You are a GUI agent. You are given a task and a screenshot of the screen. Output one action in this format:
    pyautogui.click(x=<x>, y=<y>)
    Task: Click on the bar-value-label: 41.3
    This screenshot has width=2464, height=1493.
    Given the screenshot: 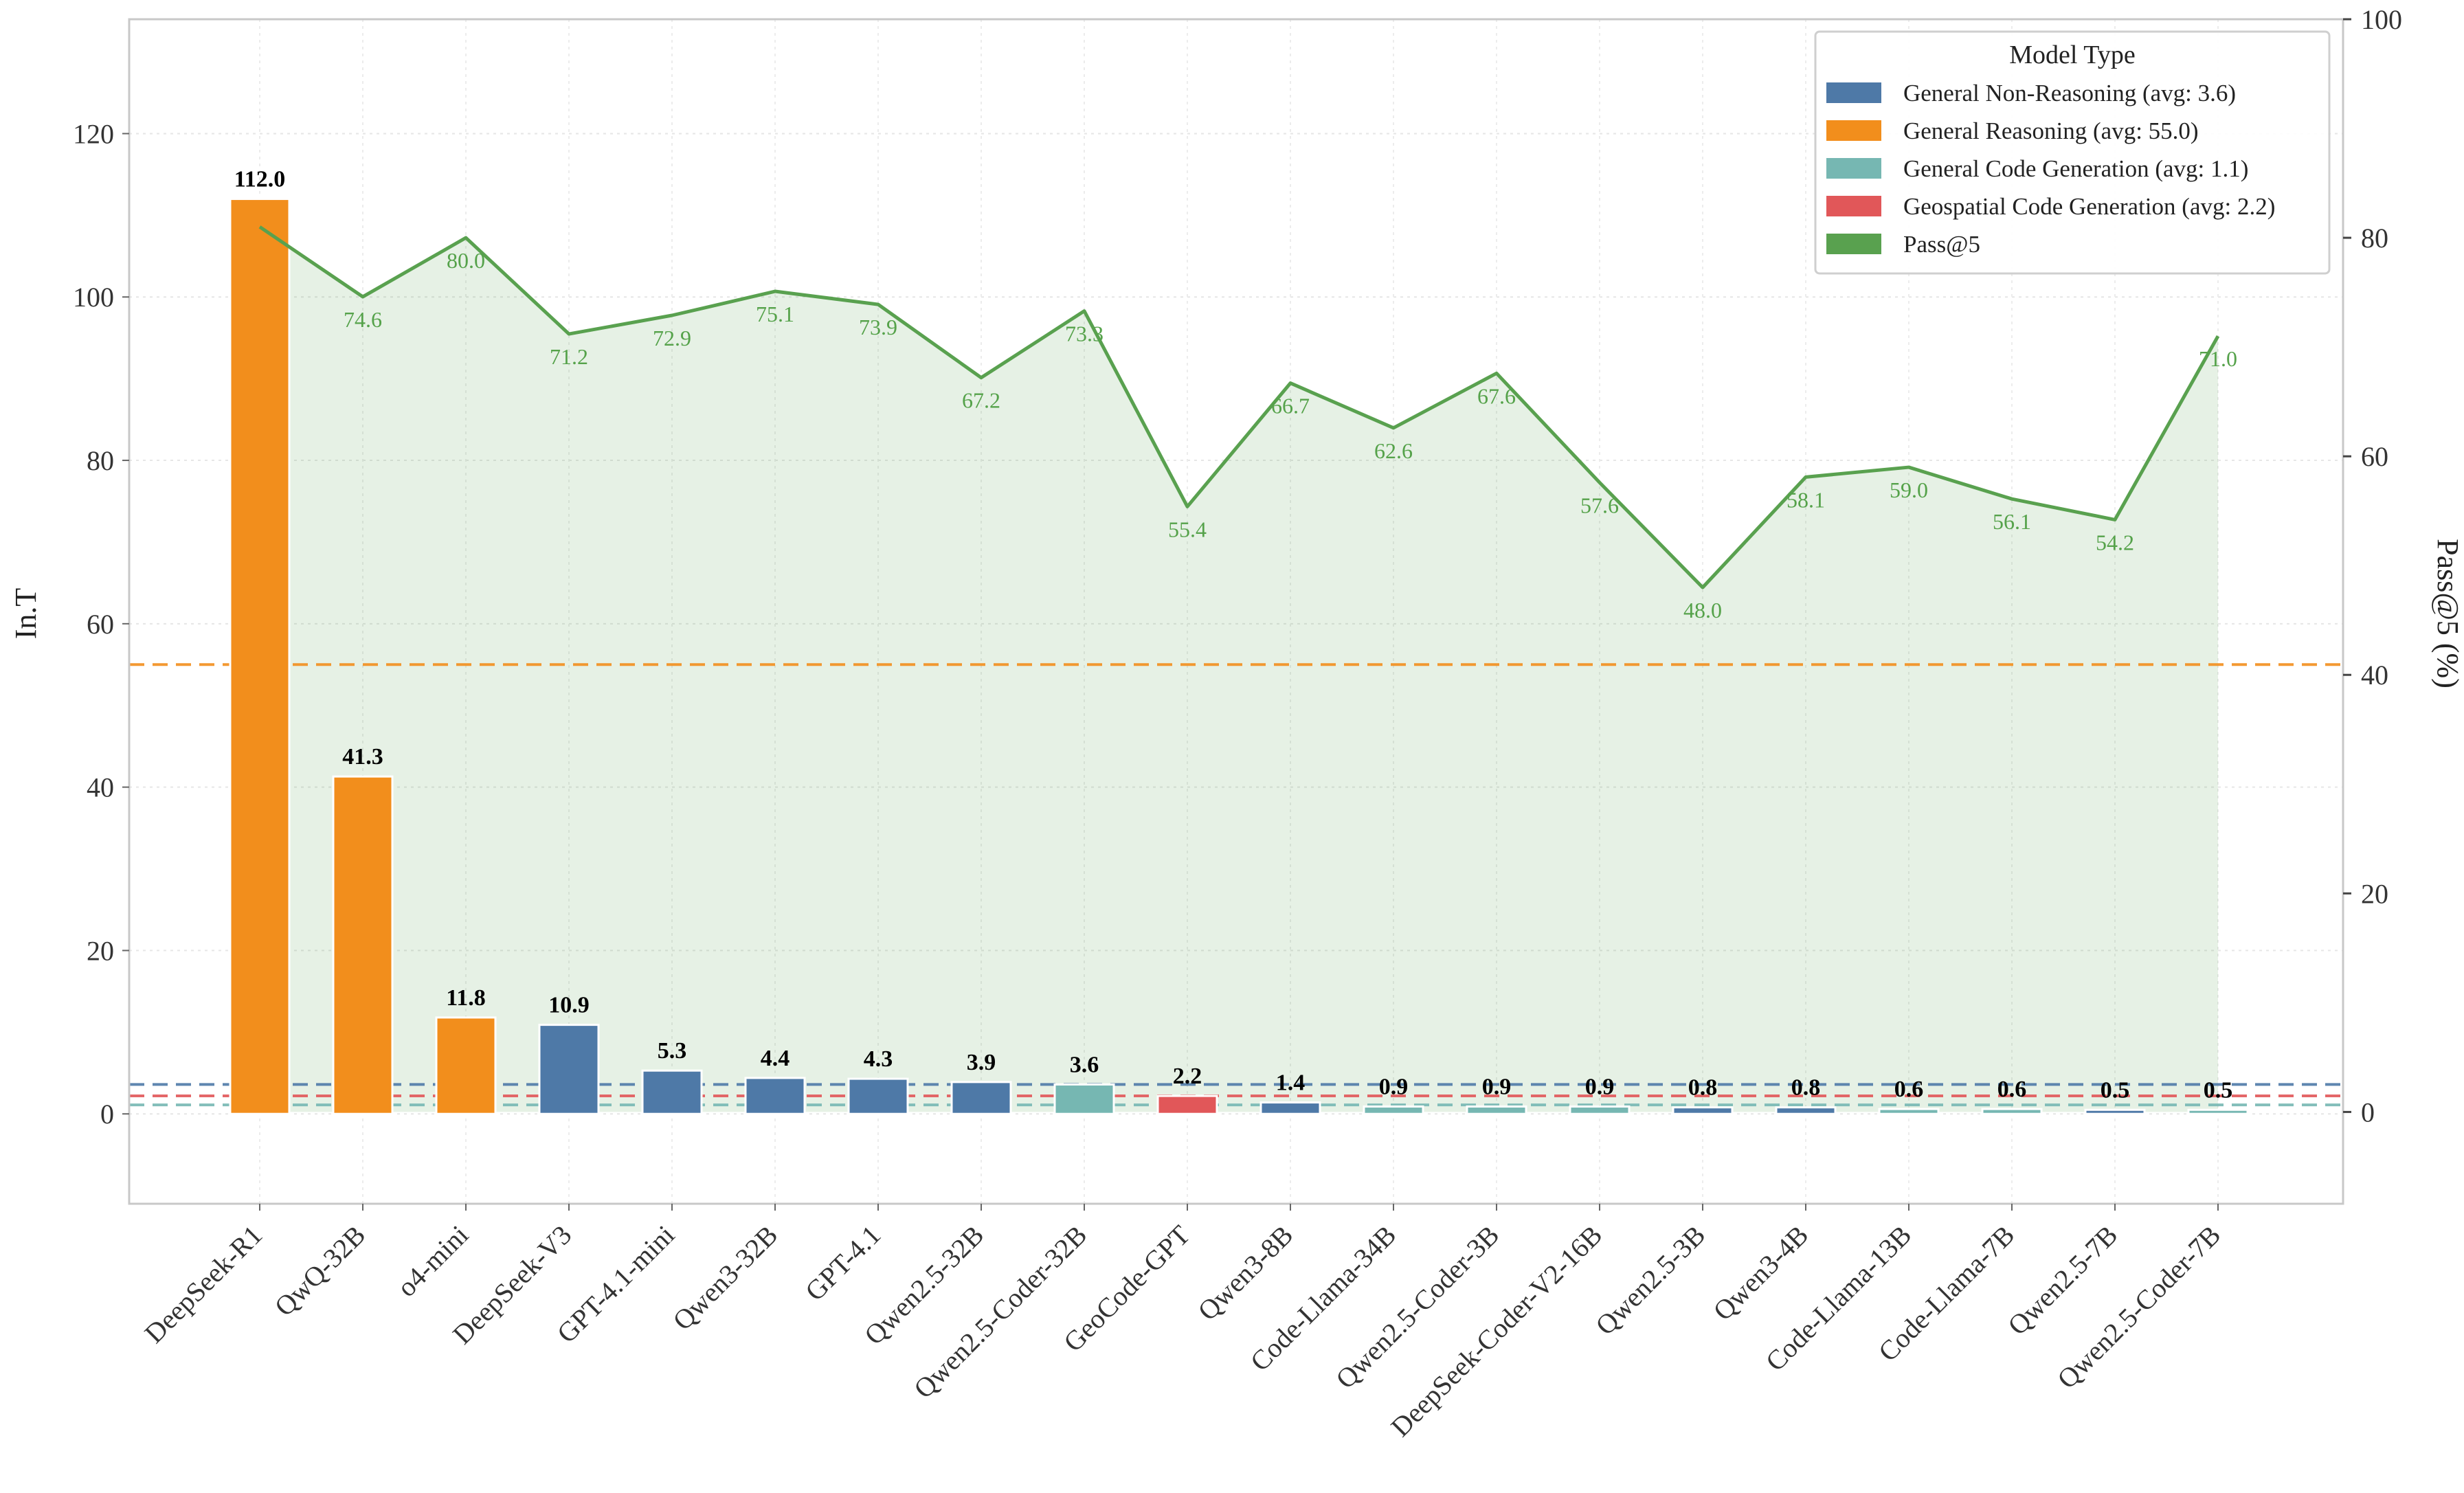 What is the action you would take?
    pyautogui.click(x=362, y=757)
    